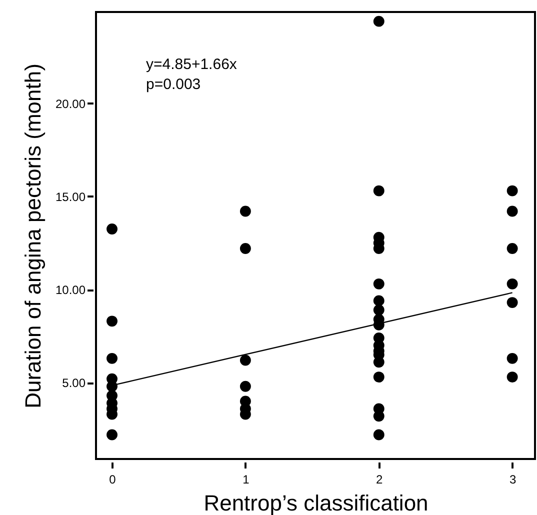 The height and width of the screenshot is (515, 537). What do you see at coordinates (246, 479) in the screenshot?
I see `x-tick-label: 1` at bounding box center [246, 479].